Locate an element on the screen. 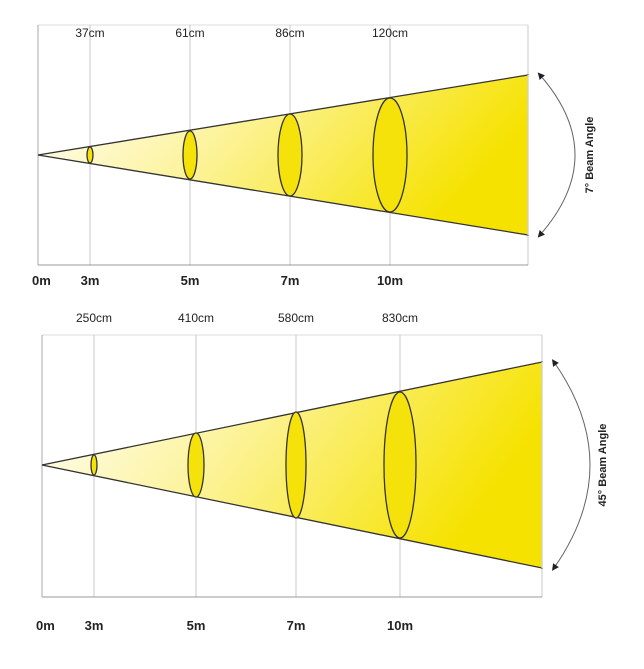 This screenshot has height=669, width=644. beam-width-label: 61cm is located at coordinates (189, 33).